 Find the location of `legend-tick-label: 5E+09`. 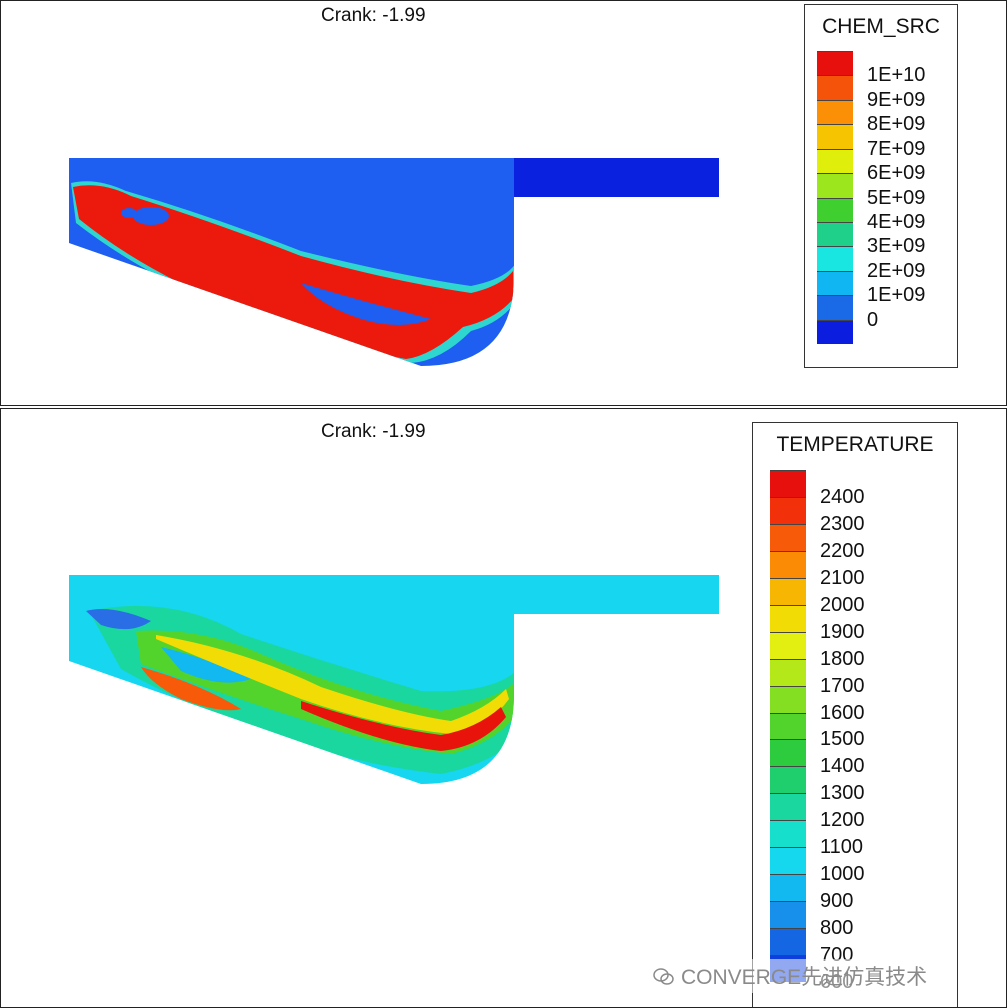

legend-tick-label: 5E+09 is located at coordinates (896, 197).